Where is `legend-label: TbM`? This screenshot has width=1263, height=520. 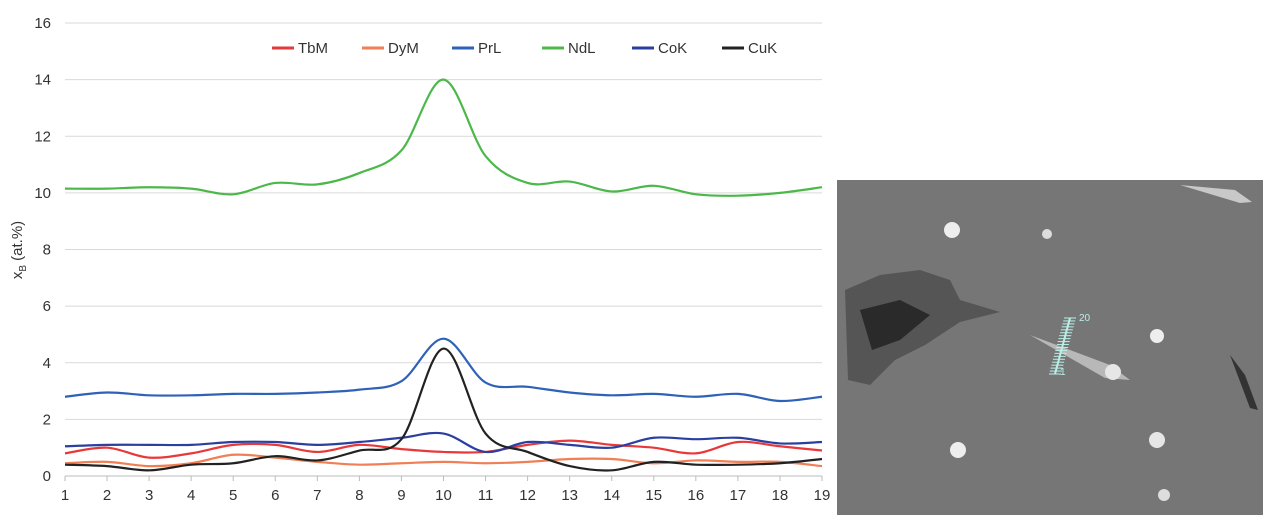
legend-label: TbM is located at coordinates (313, 48).